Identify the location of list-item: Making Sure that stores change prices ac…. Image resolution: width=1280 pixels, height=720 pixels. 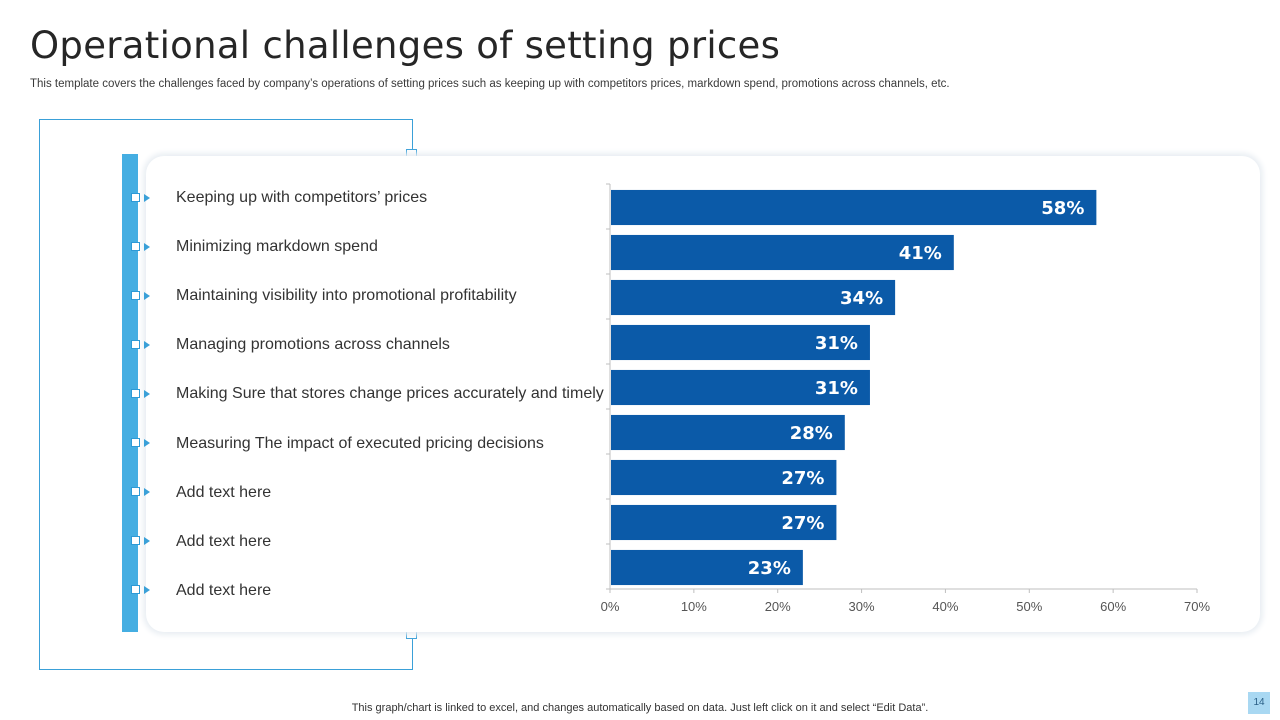
(390, 393).